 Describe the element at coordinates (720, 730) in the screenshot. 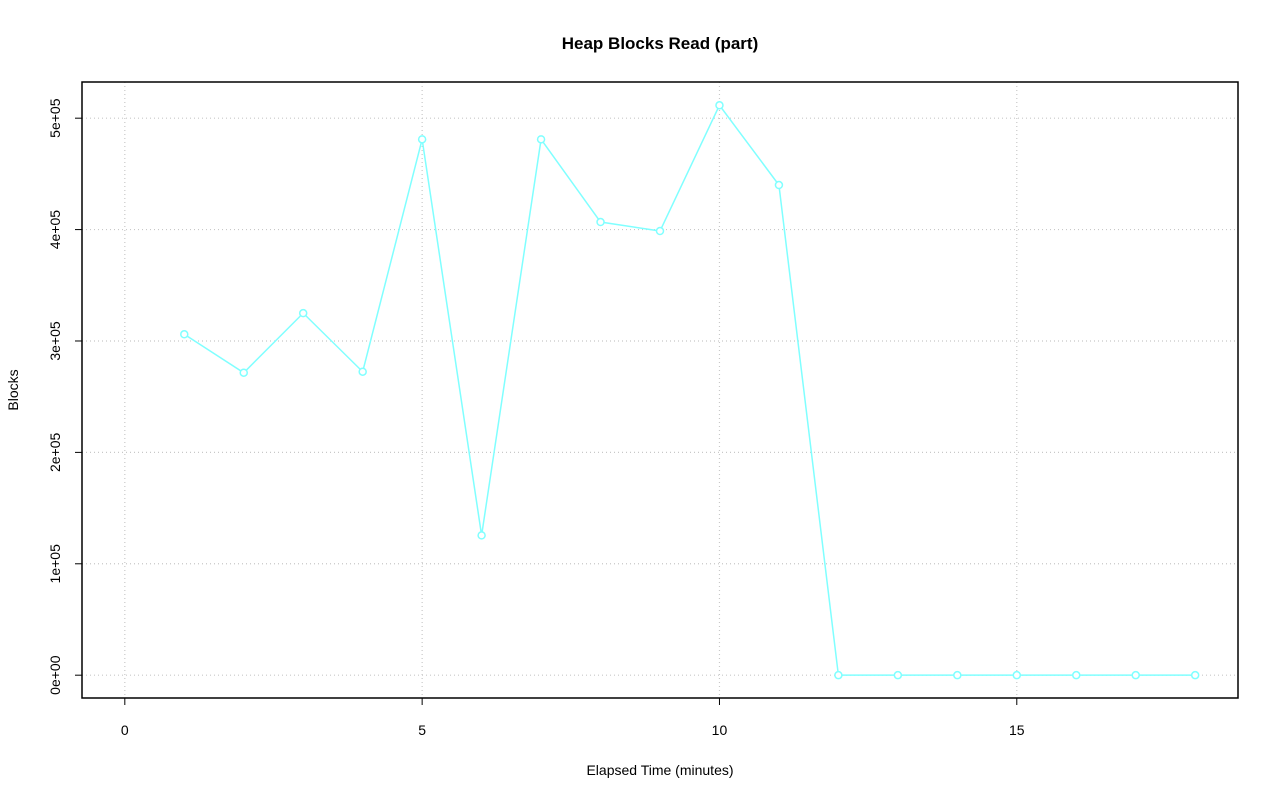

I see `x-tick-label: 10` at that location.